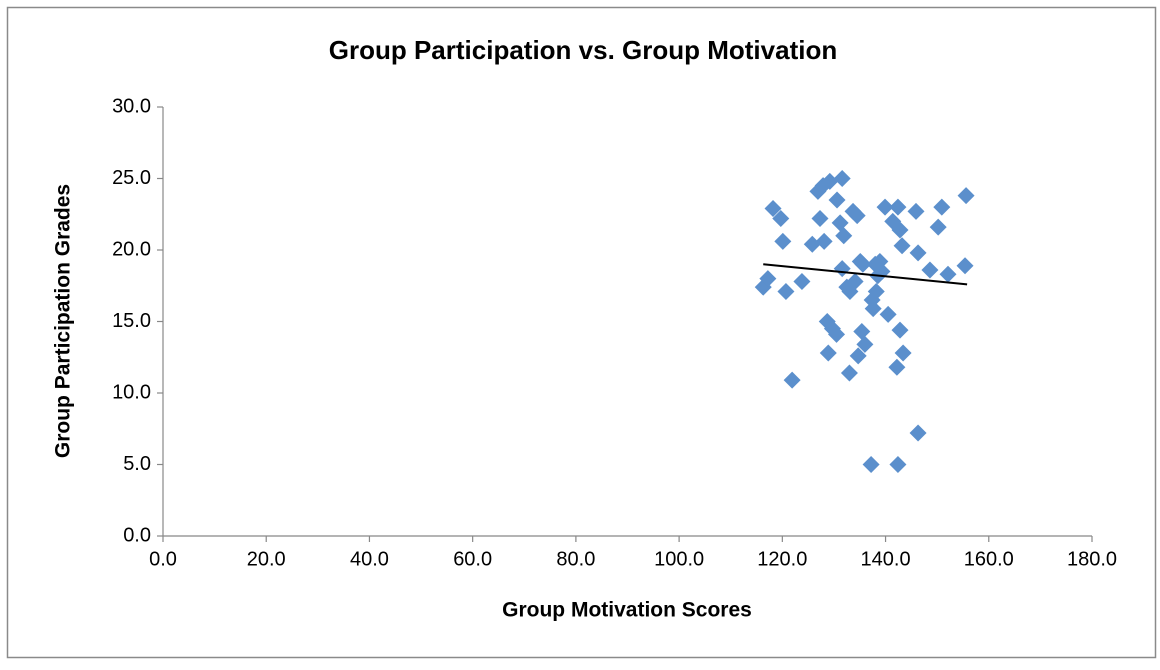  What do you see at coordinates (131, 178) in the screenshot?
I see `y-tick-label: 25.0` at bounding box center [131, 178].